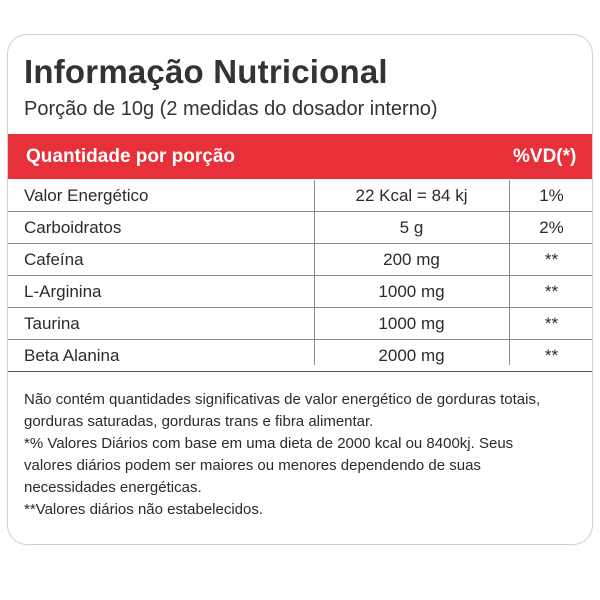  What do you see at coordinates (411, 259) in the screenshot?
I see `nutrient-amount: 200 mg` at bounding box center [411, 259].